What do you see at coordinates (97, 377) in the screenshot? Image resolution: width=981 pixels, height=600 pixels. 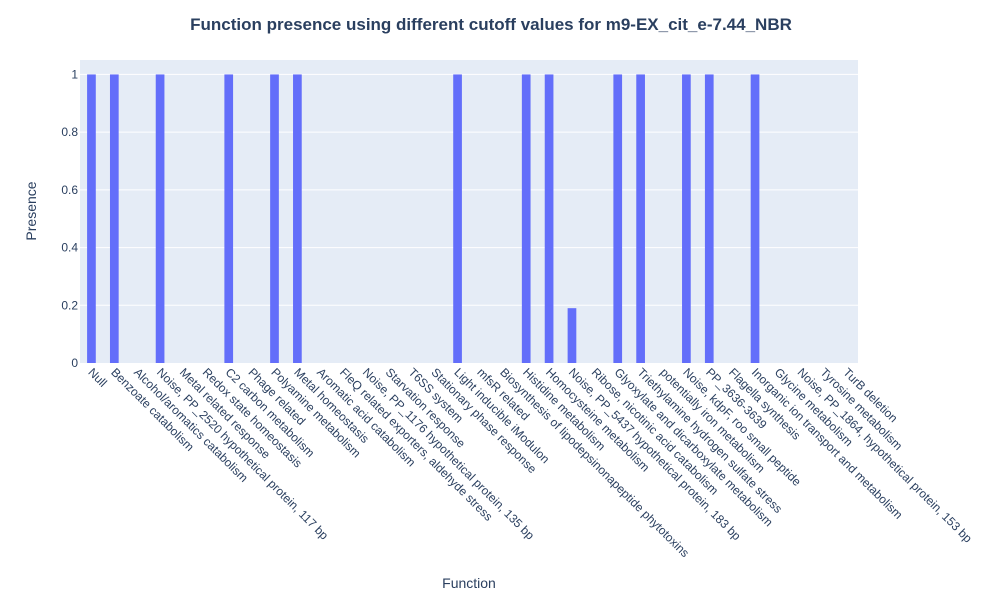 I see `x-tick-label: Null` at bounding box center [97, 377].